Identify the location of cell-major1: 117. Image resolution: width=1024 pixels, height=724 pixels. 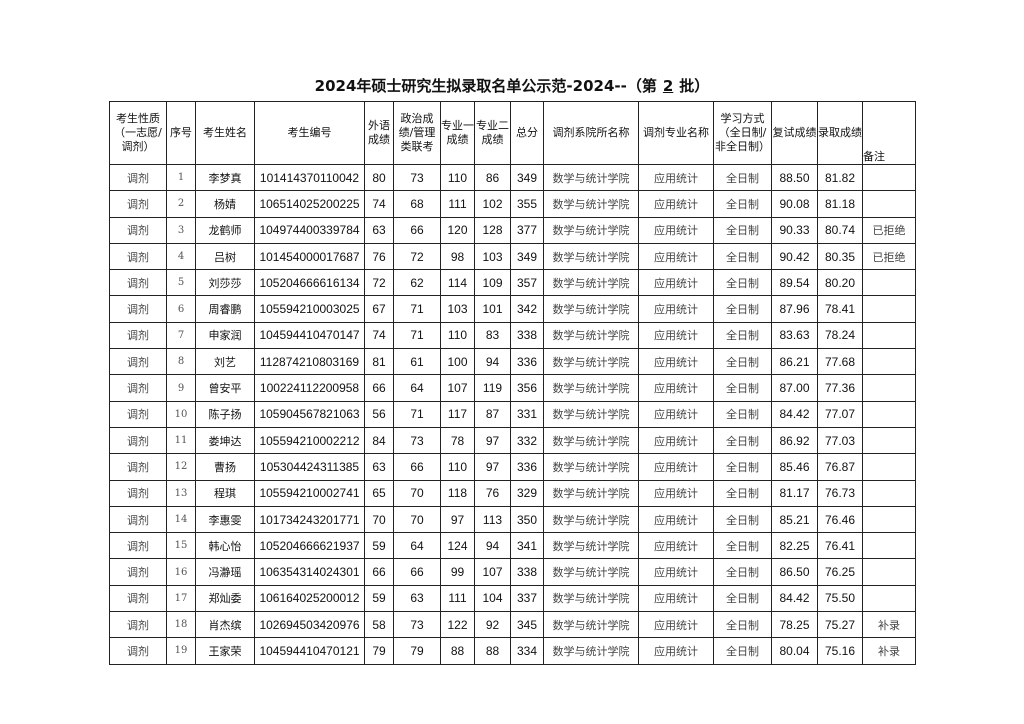
(457, 414).